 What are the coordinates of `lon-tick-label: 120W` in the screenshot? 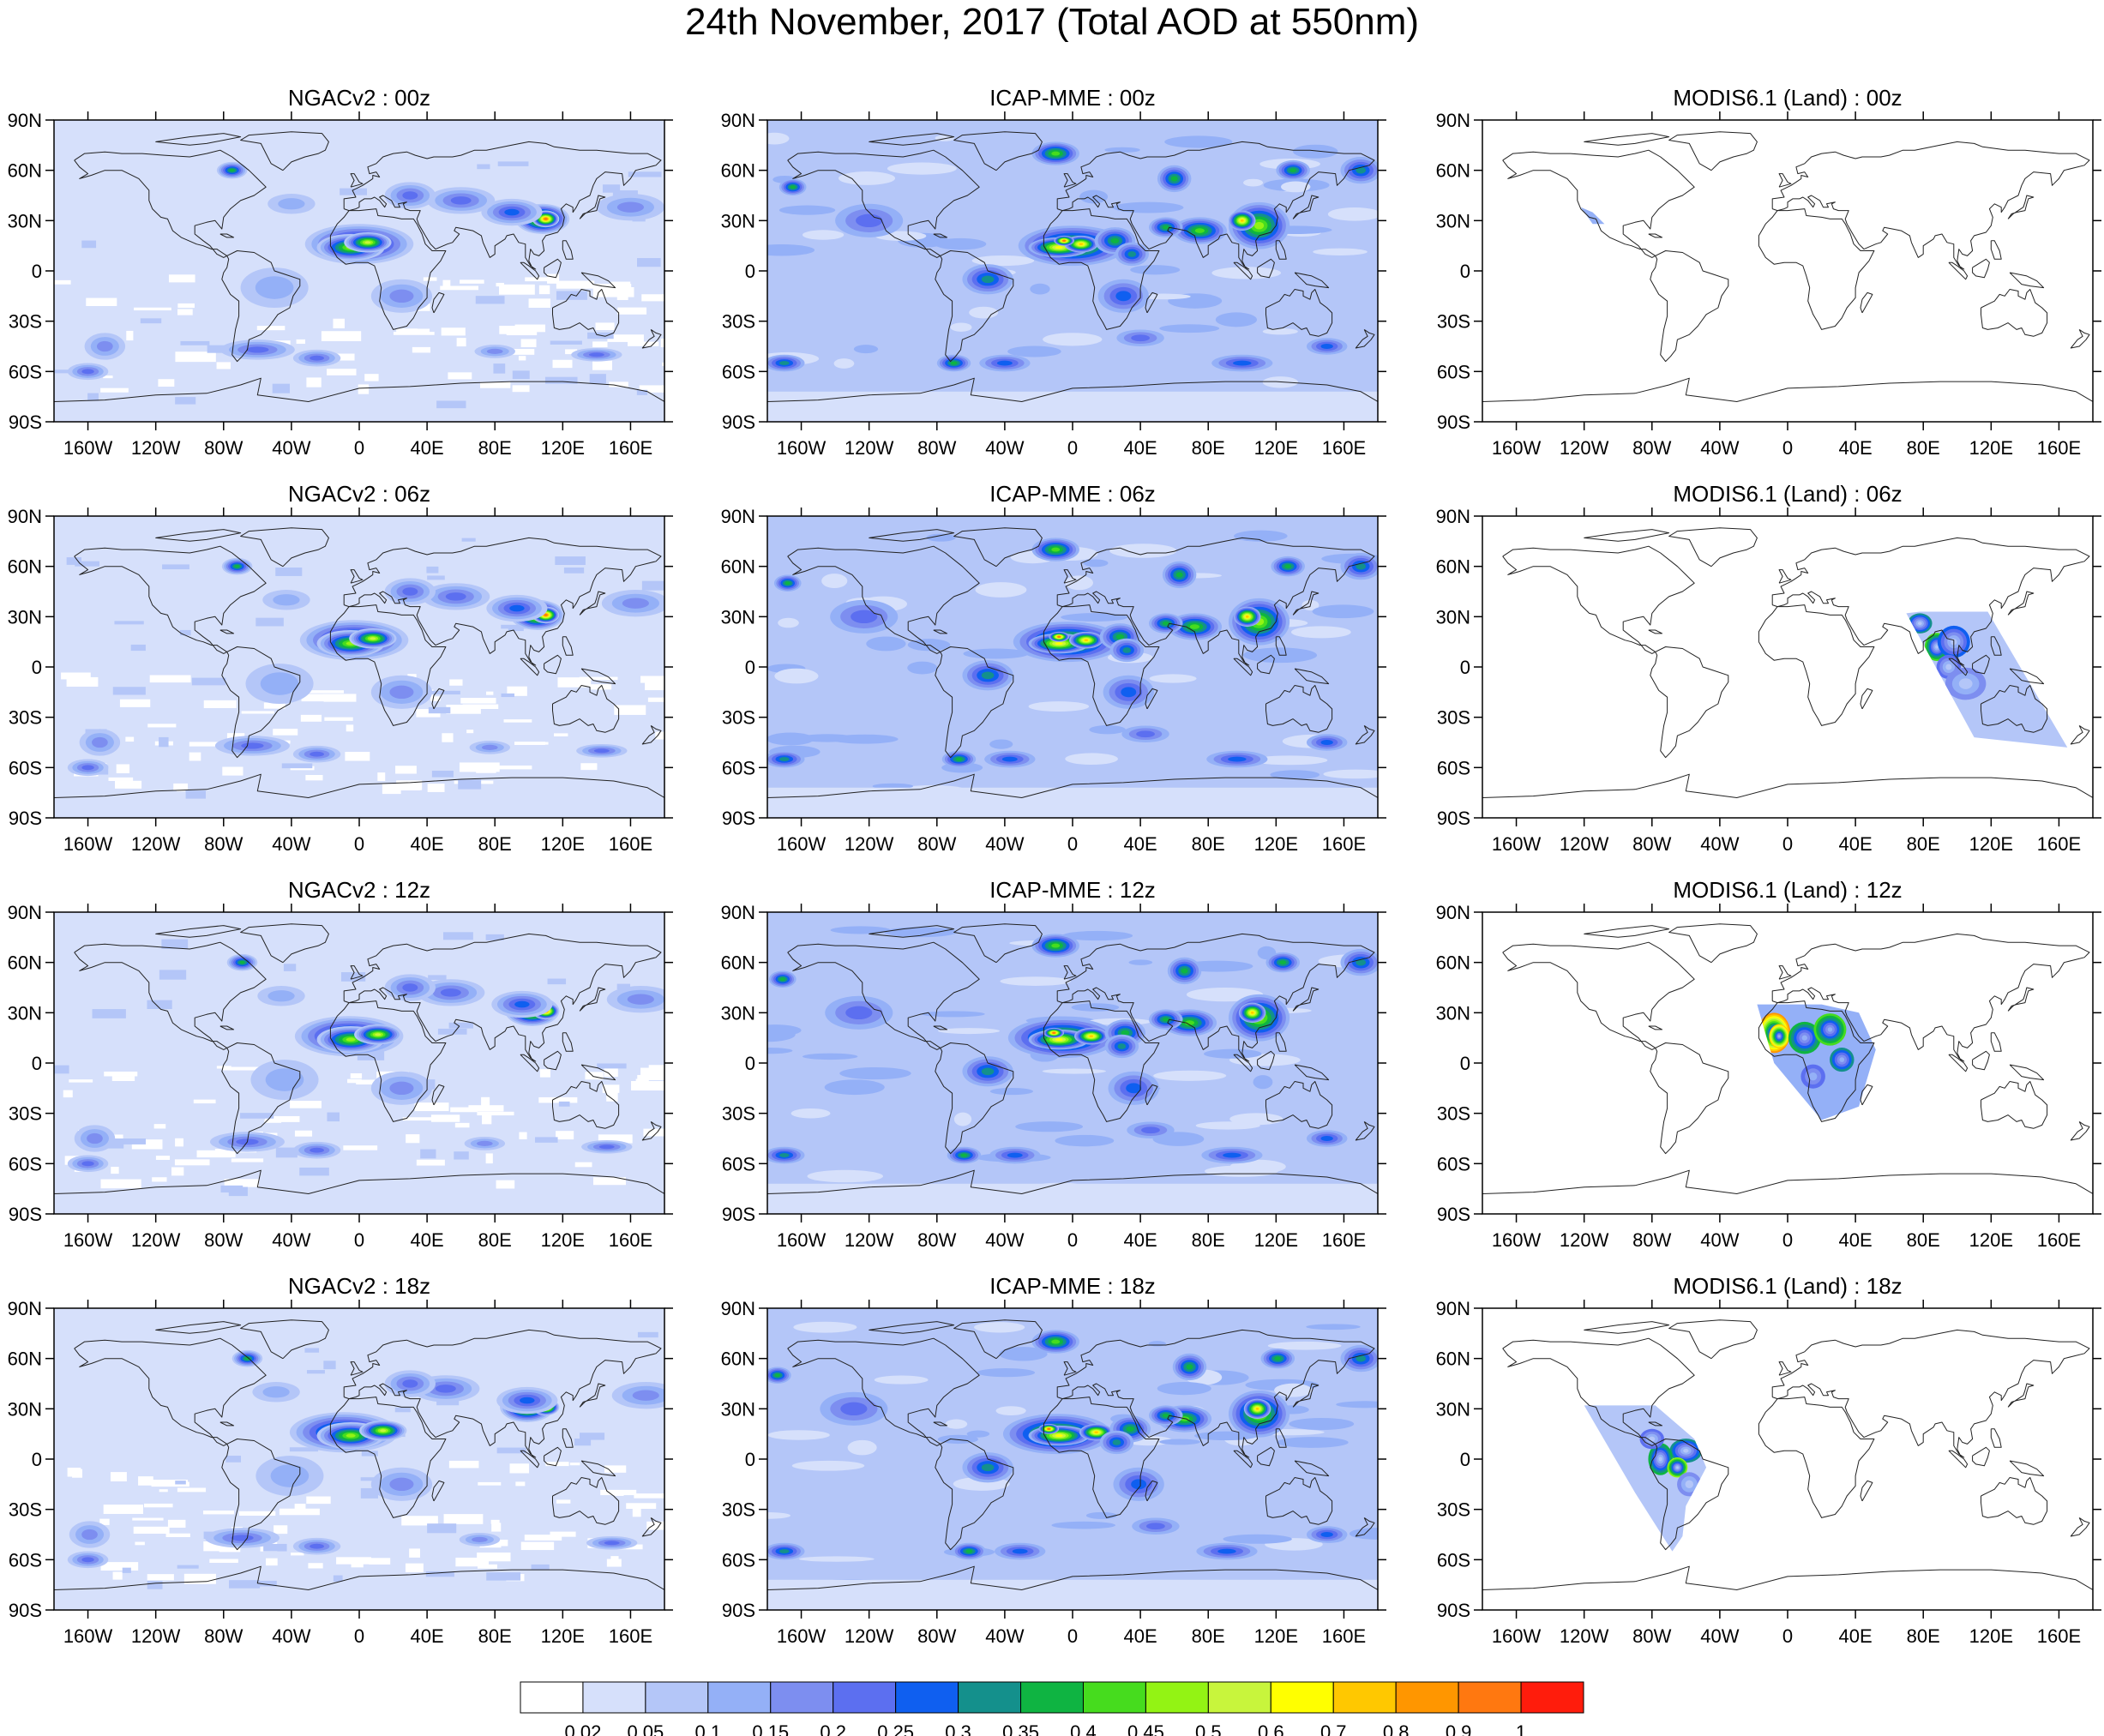 It's located at (156, 844).